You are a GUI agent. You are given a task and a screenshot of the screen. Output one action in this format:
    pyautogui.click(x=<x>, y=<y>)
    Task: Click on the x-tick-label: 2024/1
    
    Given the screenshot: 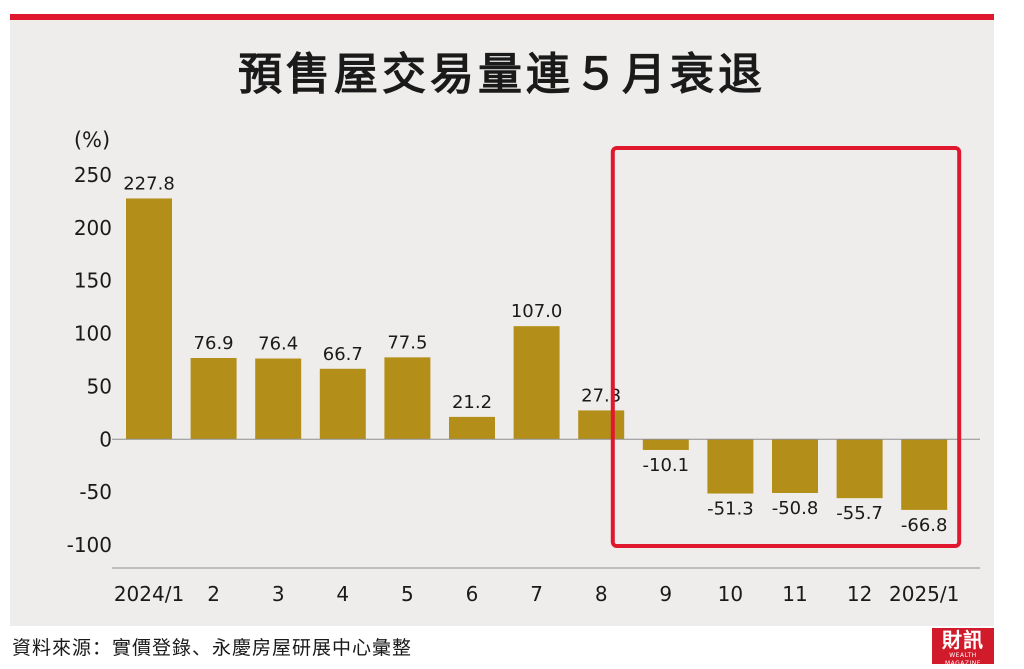 What is the action you would take?
    pyautogui.click(x=149, y=594)
    